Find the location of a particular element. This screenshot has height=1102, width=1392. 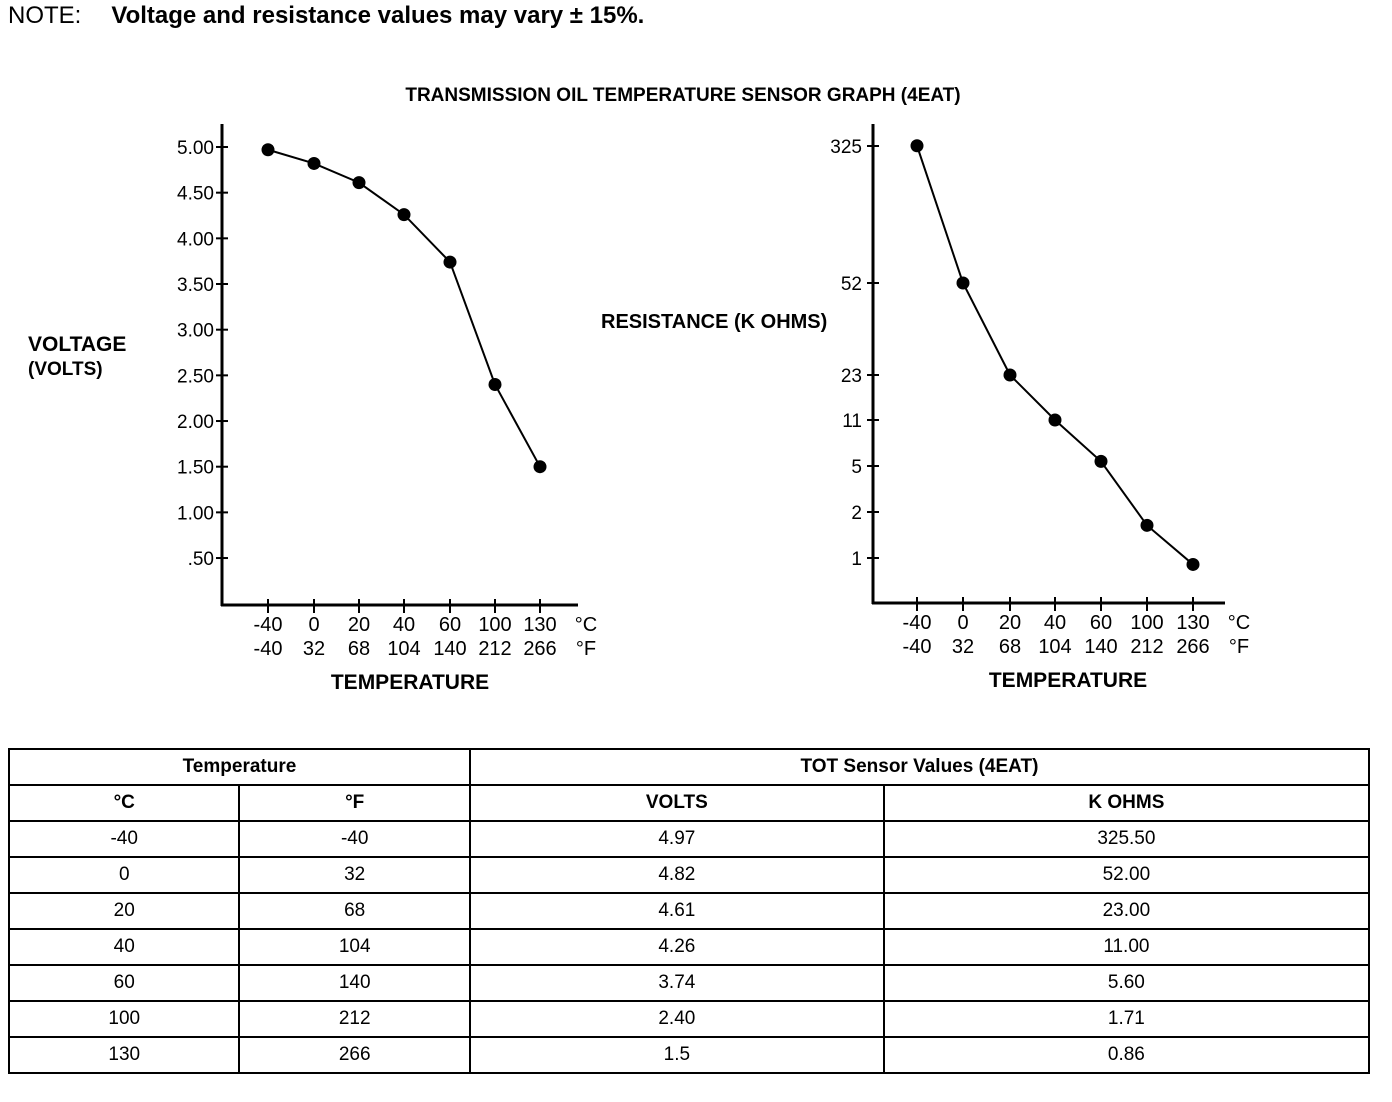

y-tick-label: 2.50 is located at coordinates (195, 376).